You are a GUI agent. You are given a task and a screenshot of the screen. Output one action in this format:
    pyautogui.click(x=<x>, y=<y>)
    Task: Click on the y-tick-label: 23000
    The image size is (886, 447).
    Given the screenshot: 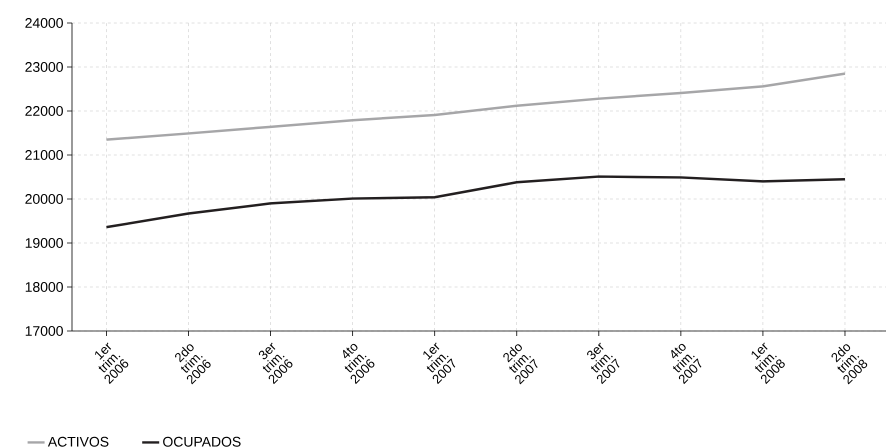 What is the action you would take?
    pyautogui.click(x=44, y=67)
    